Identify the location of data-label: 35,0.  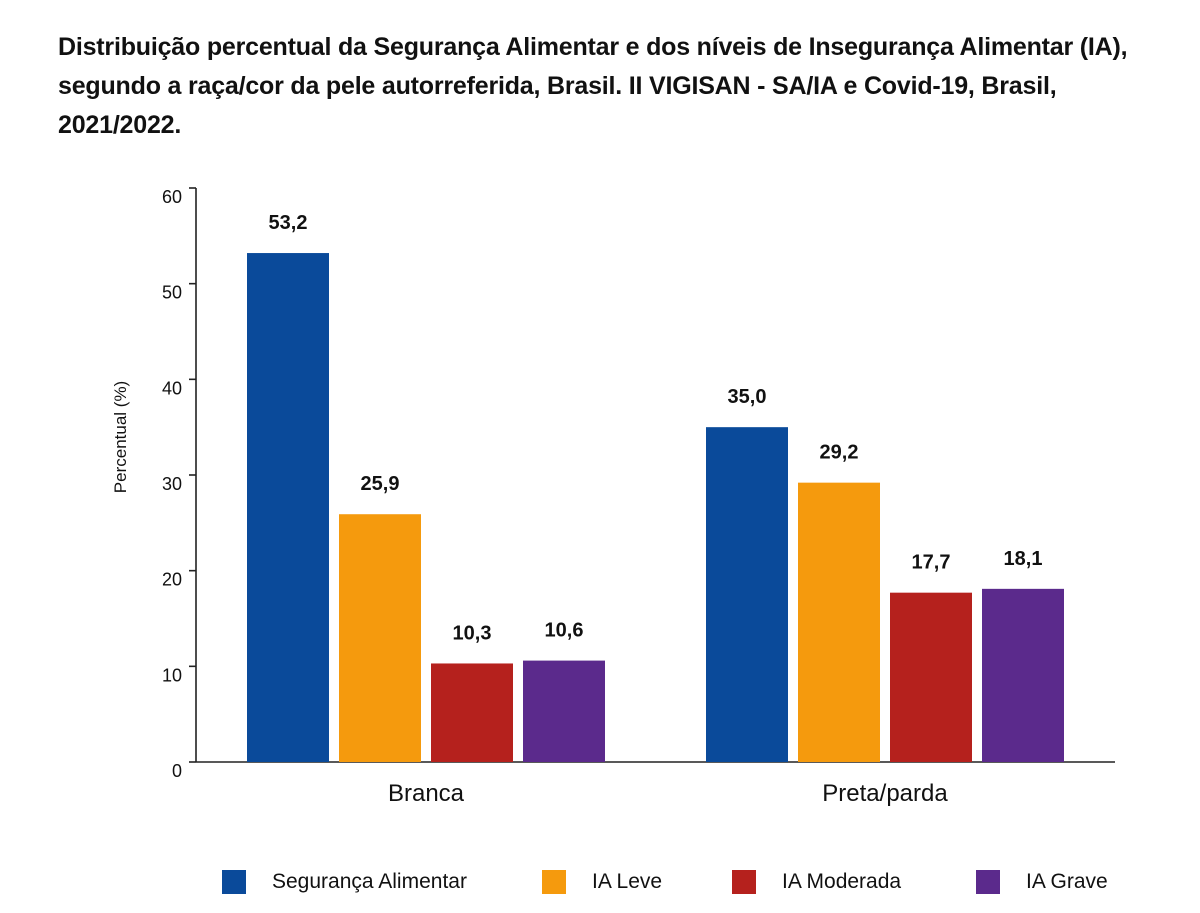
(747, 397).